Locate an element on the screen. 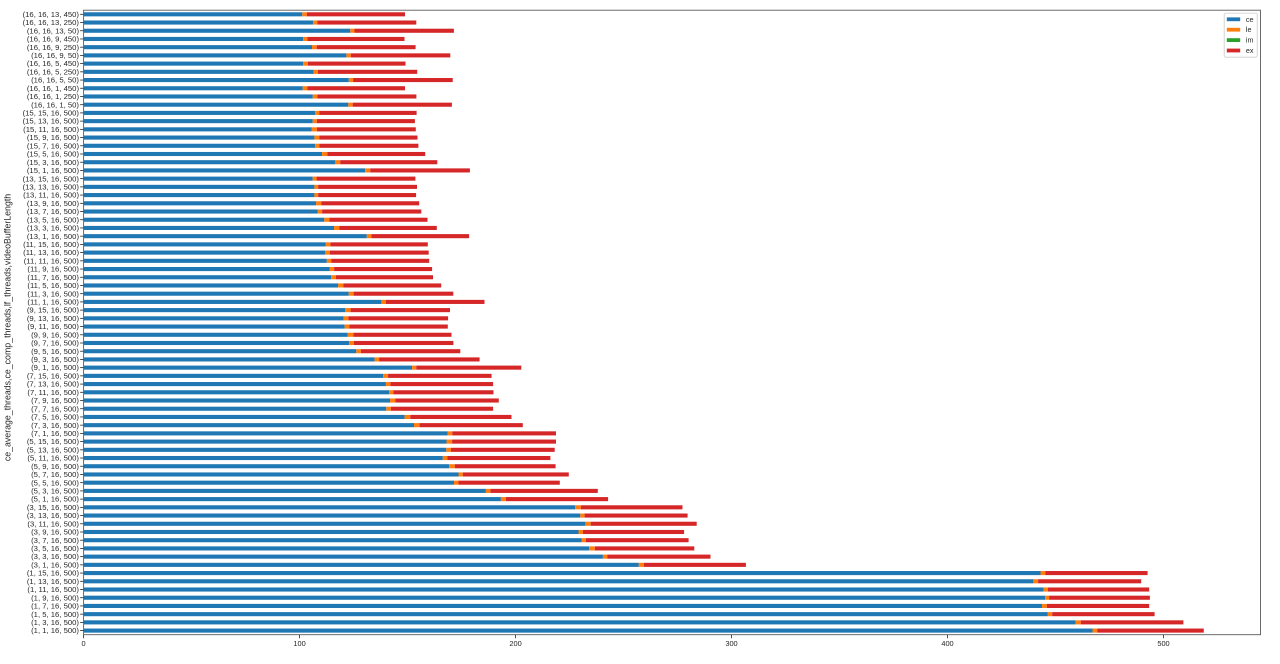  svg-text: (7, 9, 16, 500) is located at coordinates (55, 400).